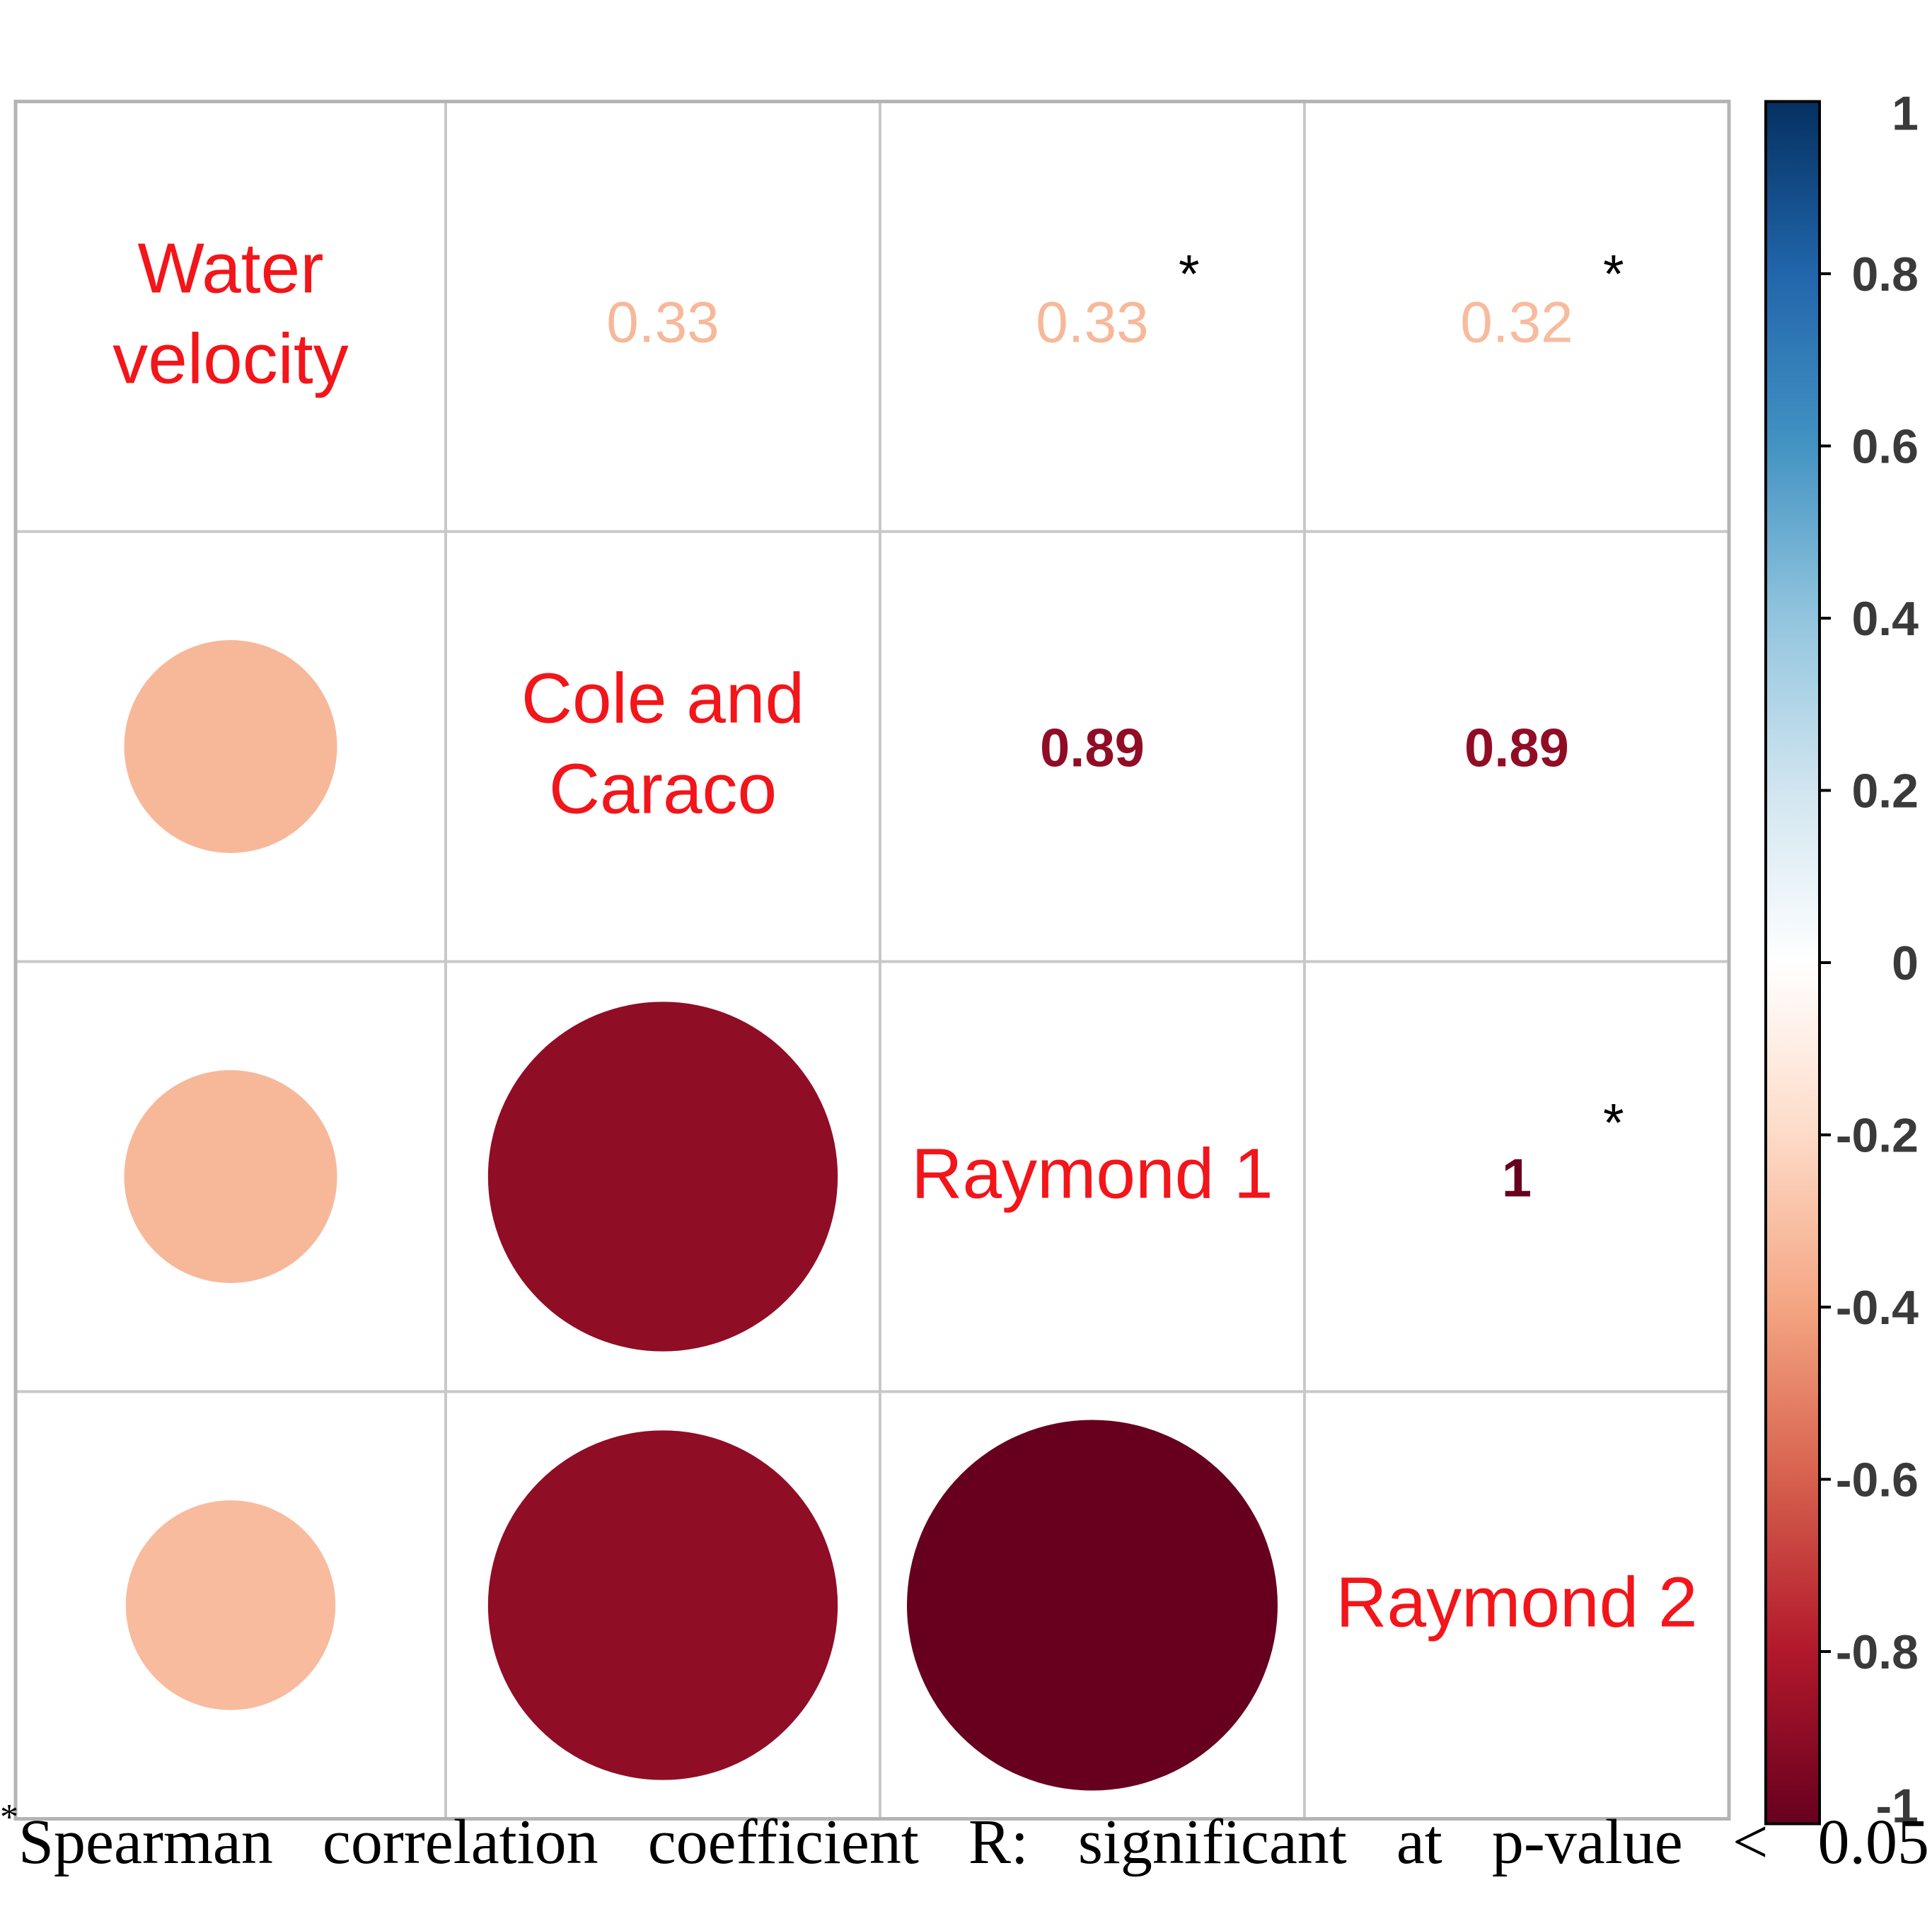 The image size is (1932, 1909). I want to click on footnote-word: correlation, so click(460, 1842).